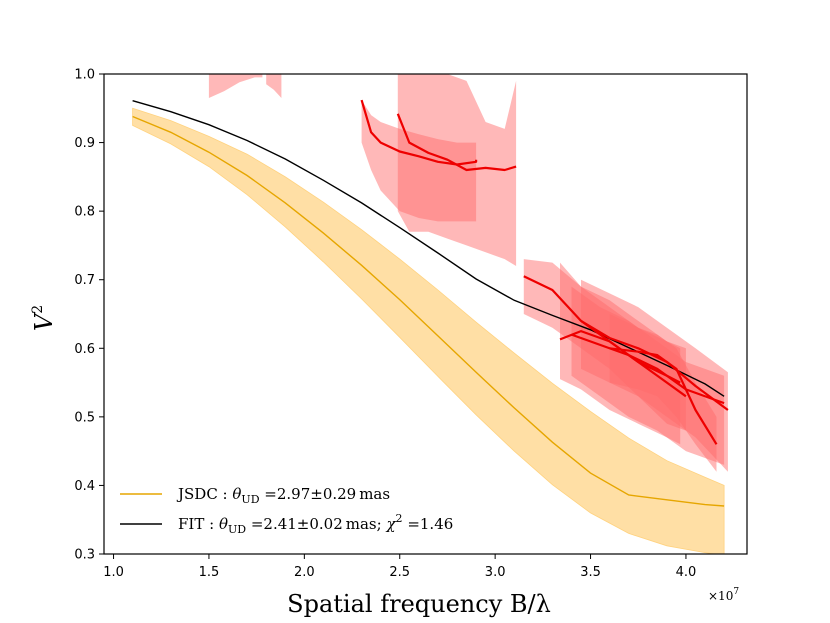  Describe the element at coordinates (84, 280) in the screenshot. I see `y-tick-label: 0.7` at that location.